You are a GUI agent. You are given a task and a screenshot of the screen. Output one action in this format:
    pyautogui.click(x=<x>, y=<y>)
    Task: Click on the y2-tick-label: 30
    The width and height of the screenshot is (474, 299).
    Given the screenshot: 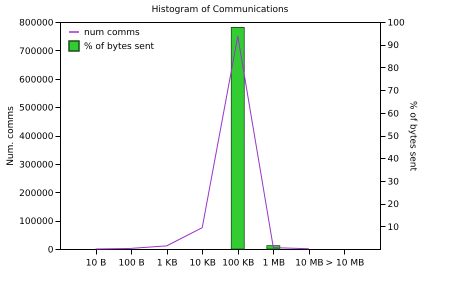 What is the action you would take?
    pyautogui.click(x=394, y=182)
    